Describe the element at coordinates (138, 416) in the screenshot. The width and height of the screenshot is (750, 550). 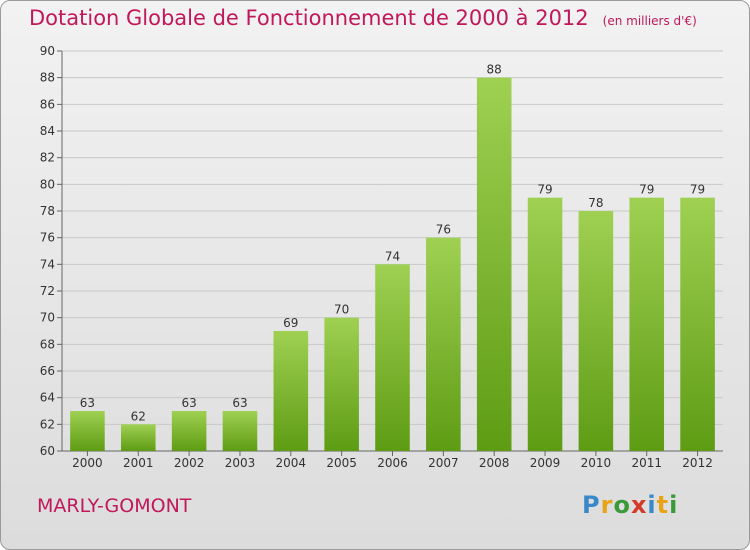
I see `bar-value-label: 62` at that location.